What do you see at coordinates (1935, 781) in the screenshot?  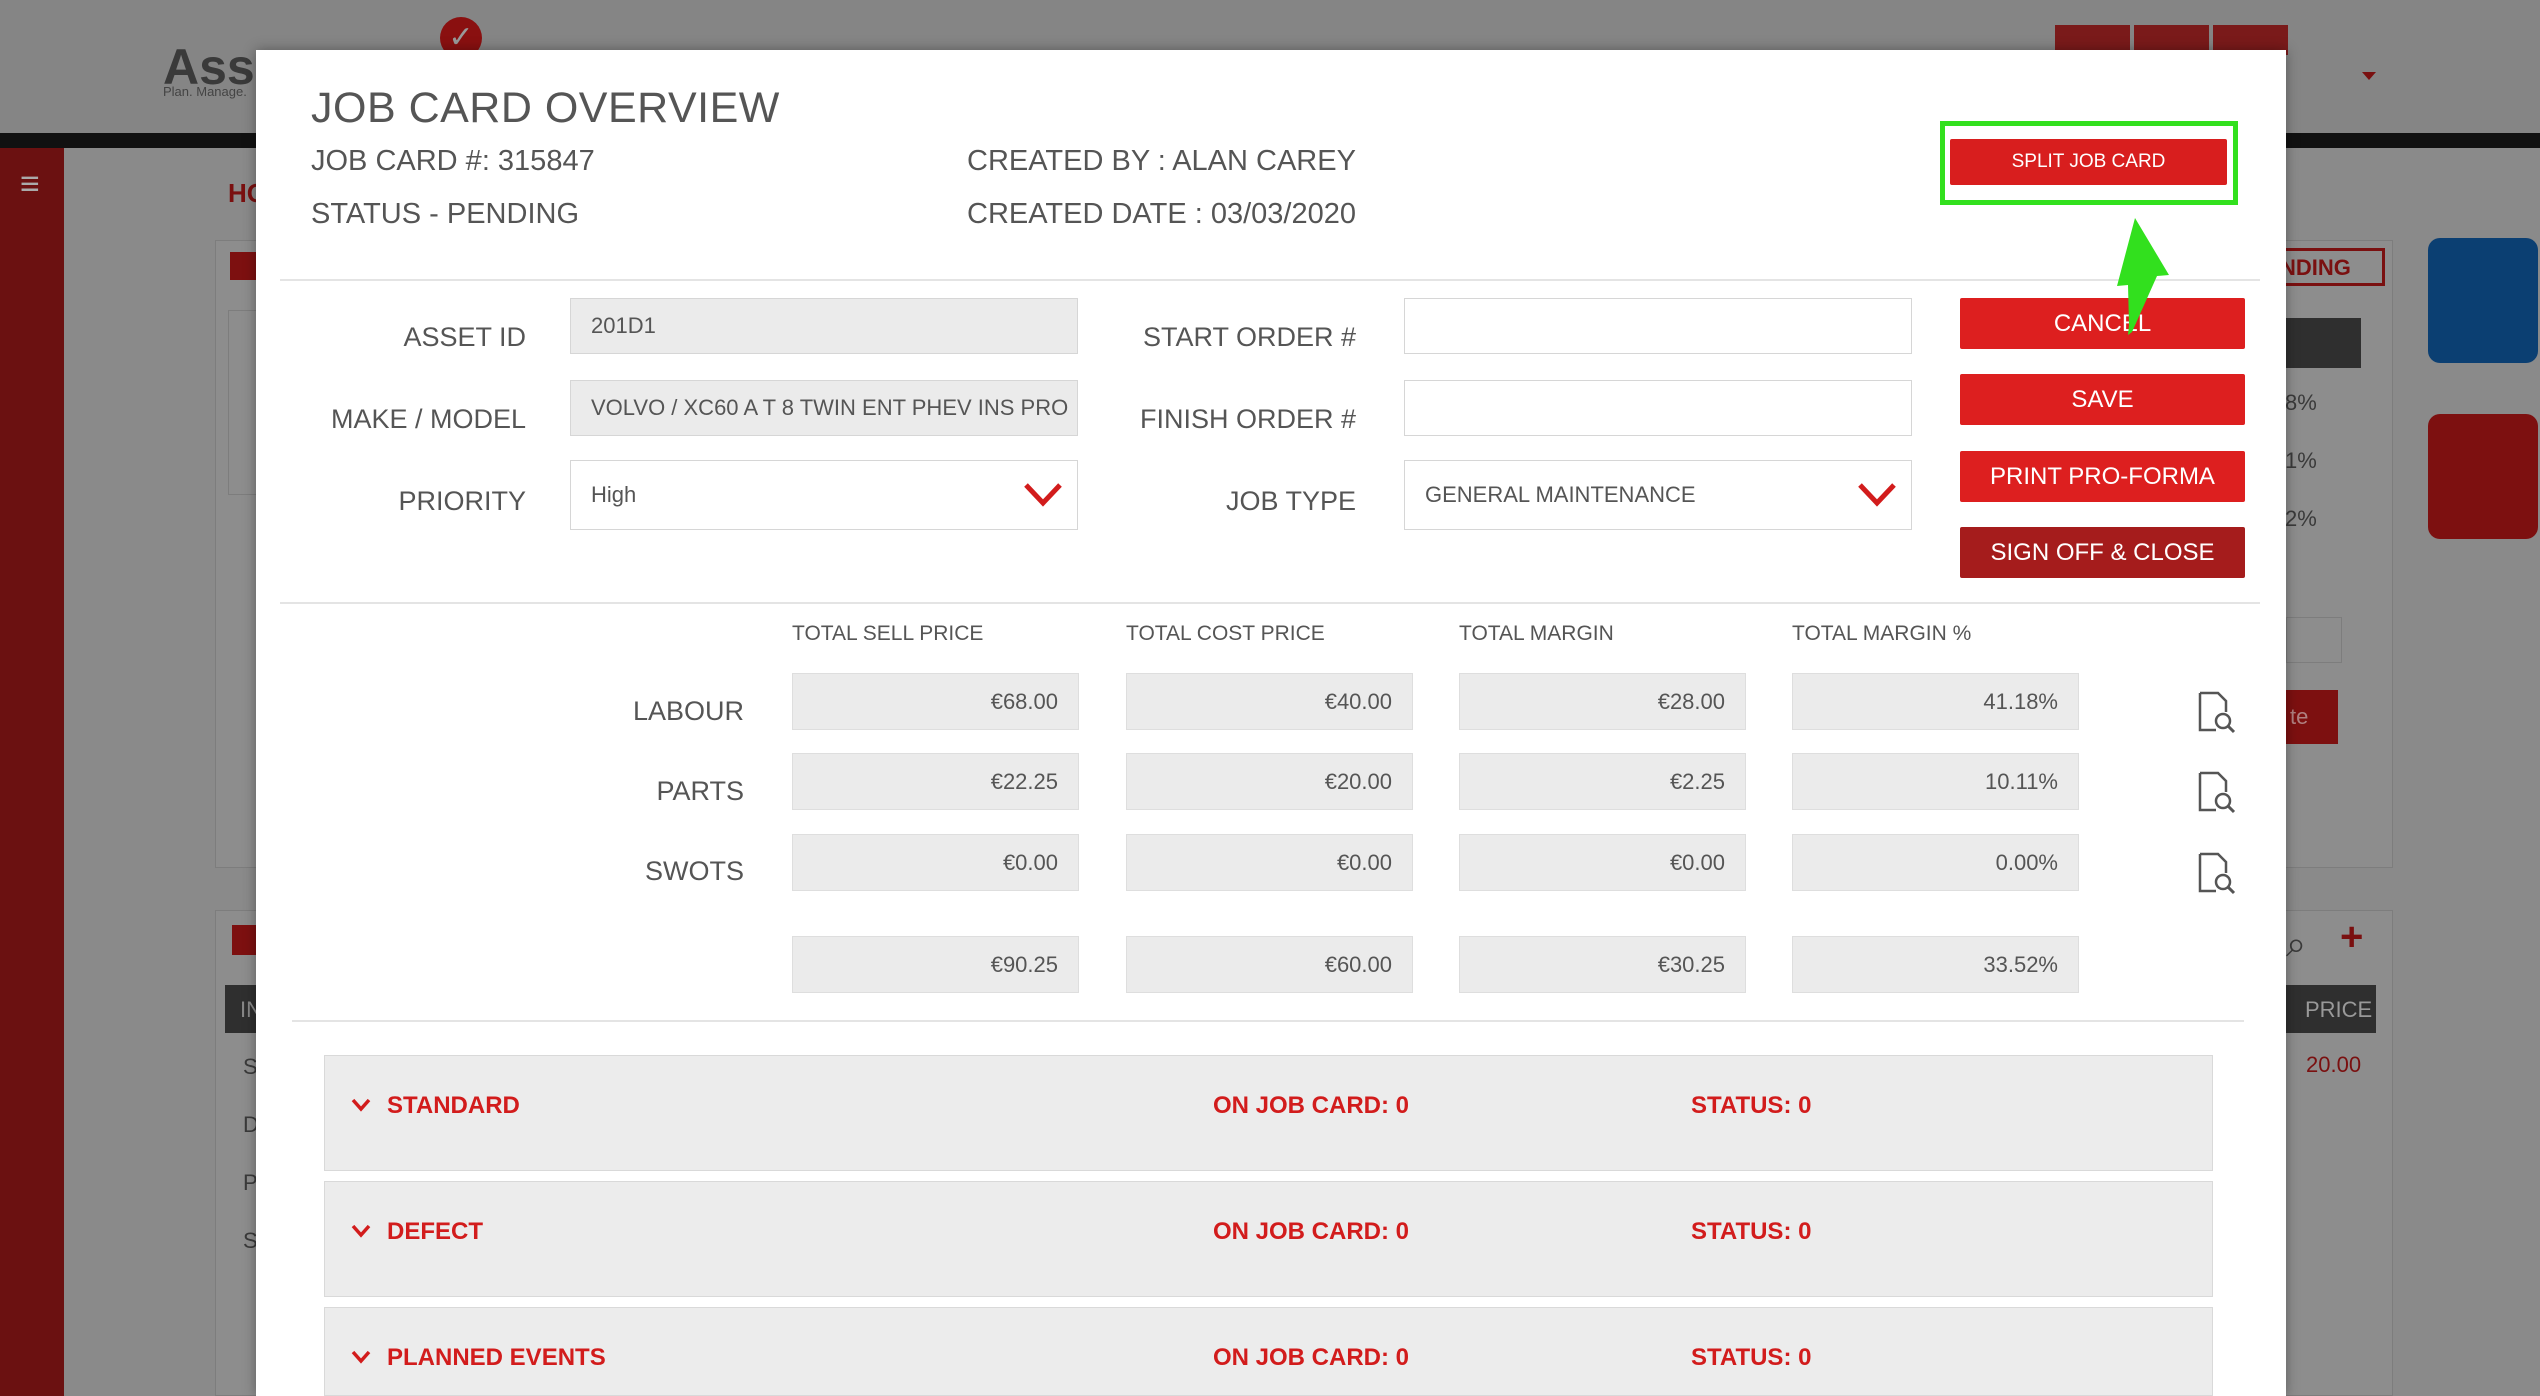 I see `parts-margin-percent: 10.11%` at bounding box center [1935, 781].